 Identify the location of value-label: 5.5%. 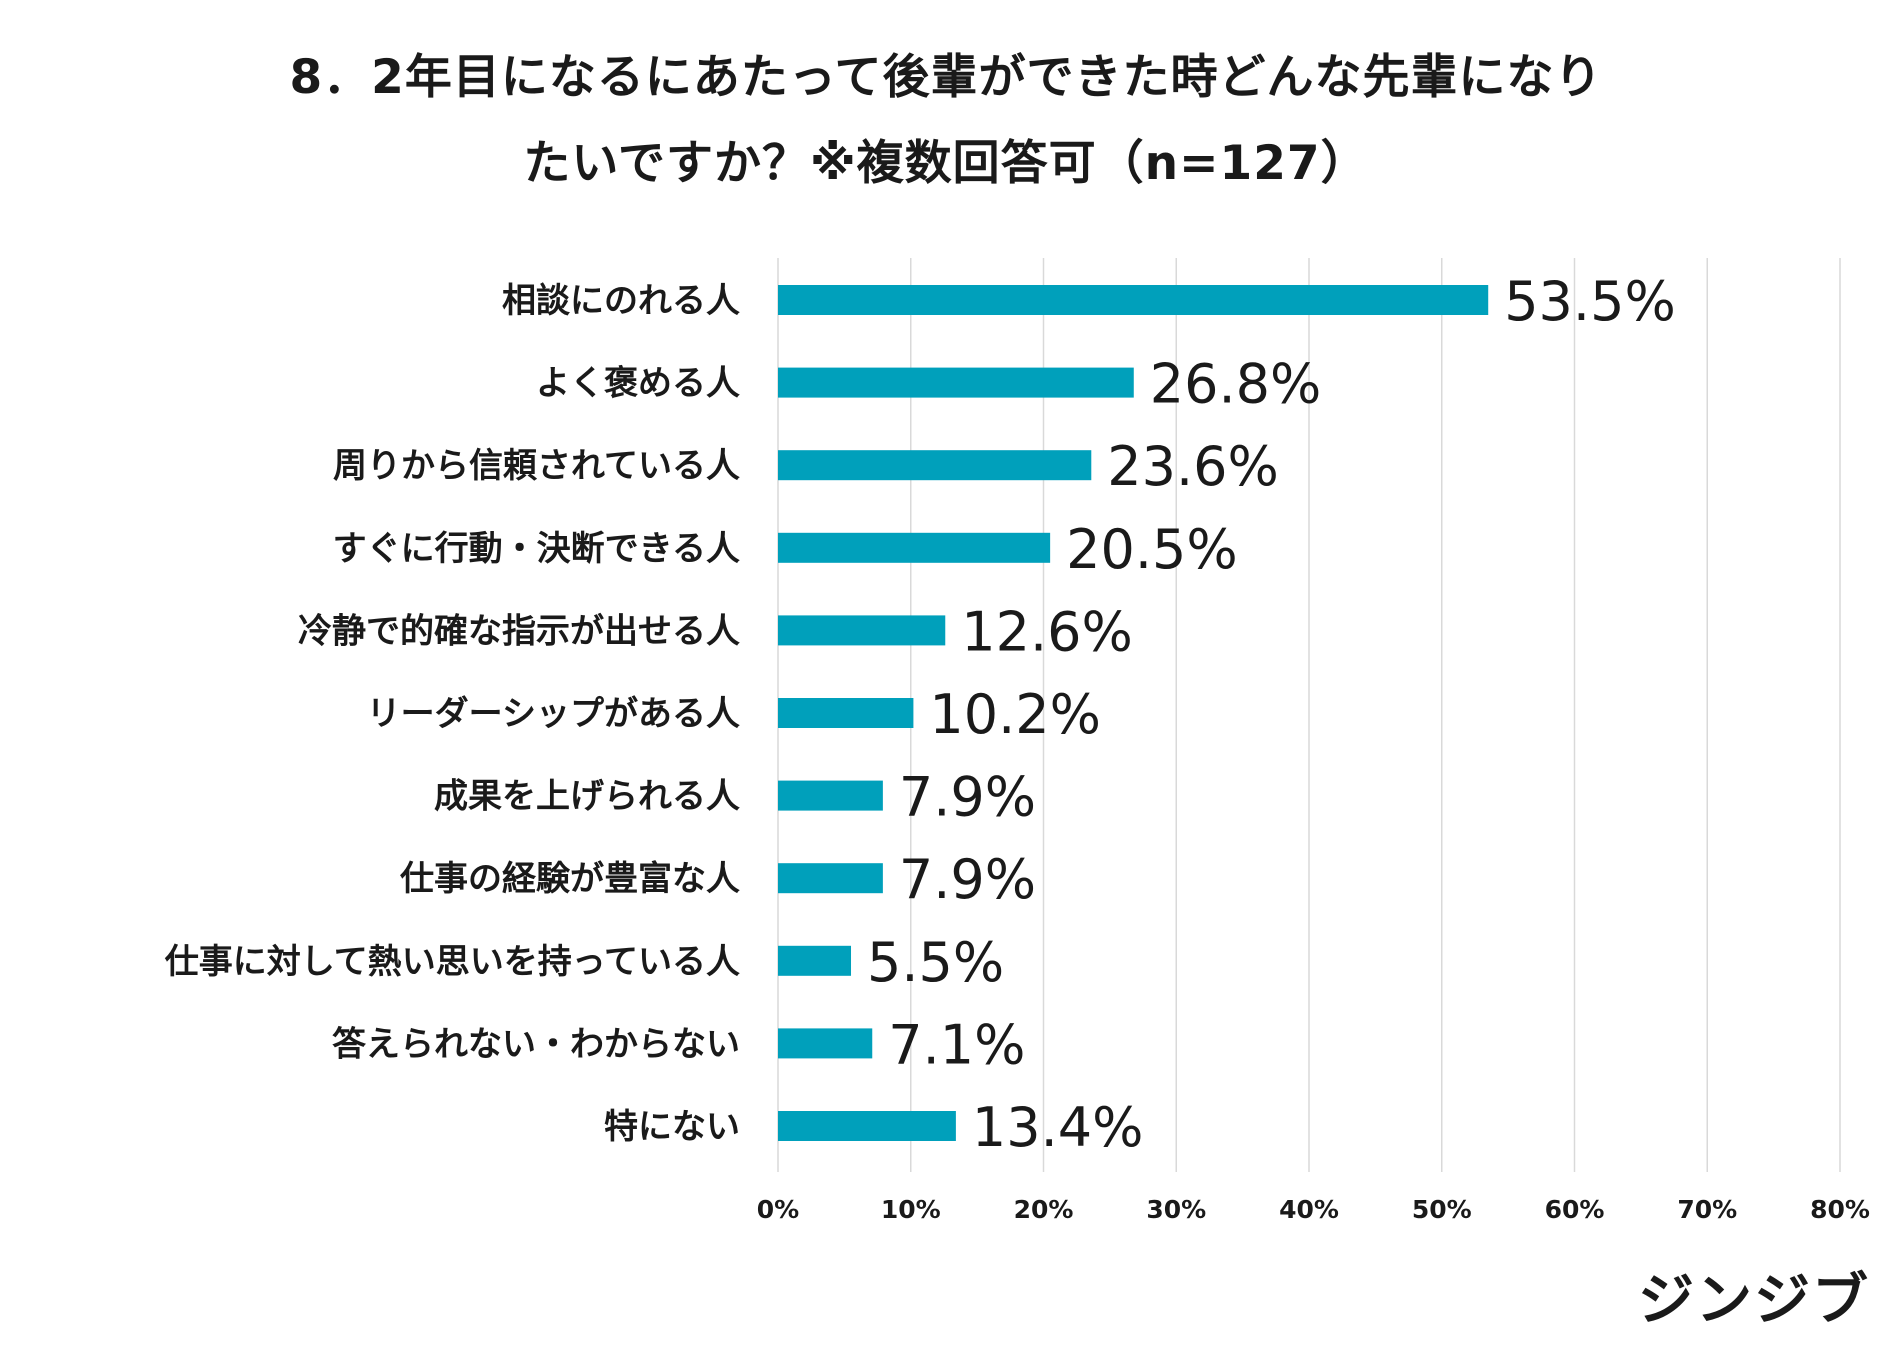
(935, 962).